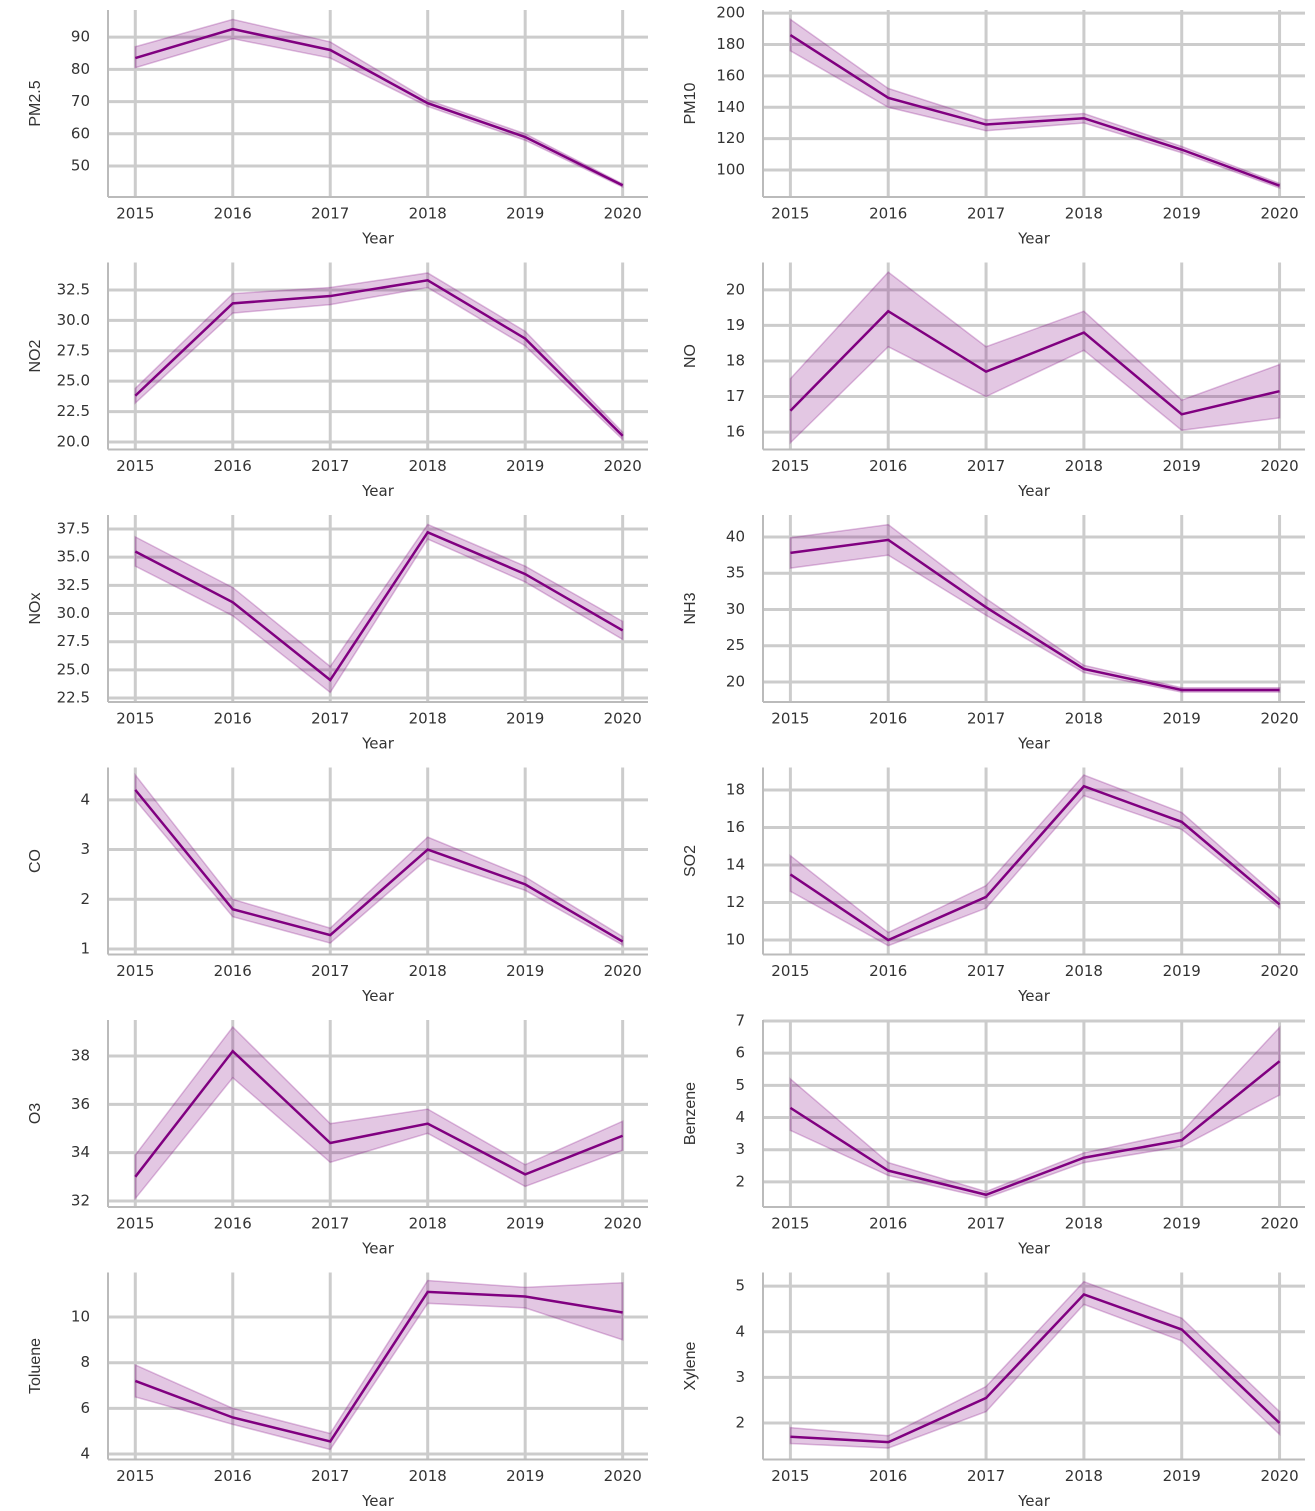 Image resolution: width=1315 pixels, height=1511 pixels. Describe the element at coordinates (730, 13) in the screenshot. I see `y-tick-label: 200` at that location.